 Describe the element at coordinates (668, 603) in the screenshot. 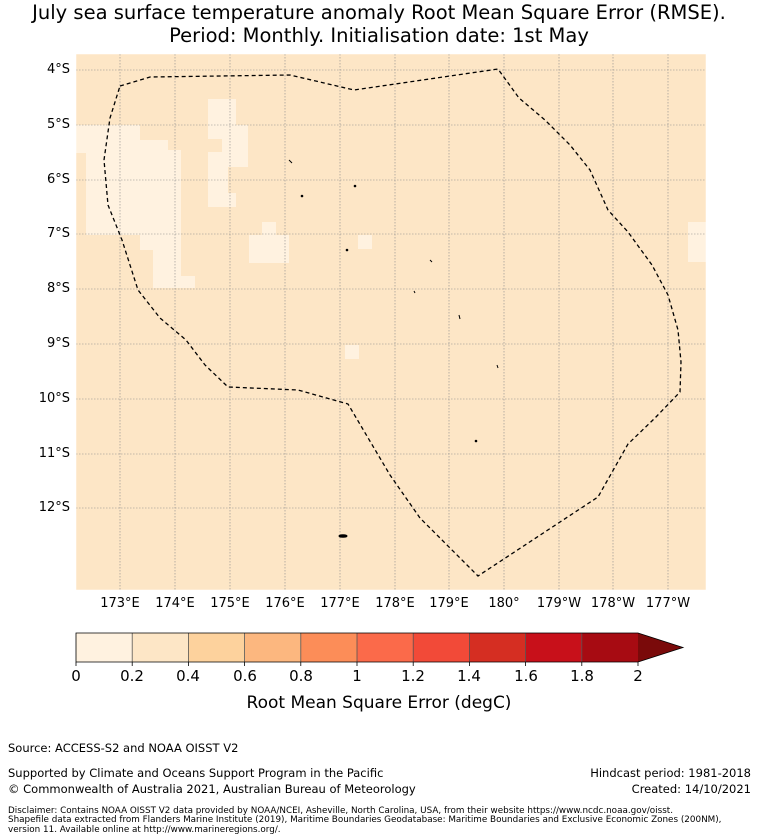

I see `lon-label-177w: 177°W` at that location.